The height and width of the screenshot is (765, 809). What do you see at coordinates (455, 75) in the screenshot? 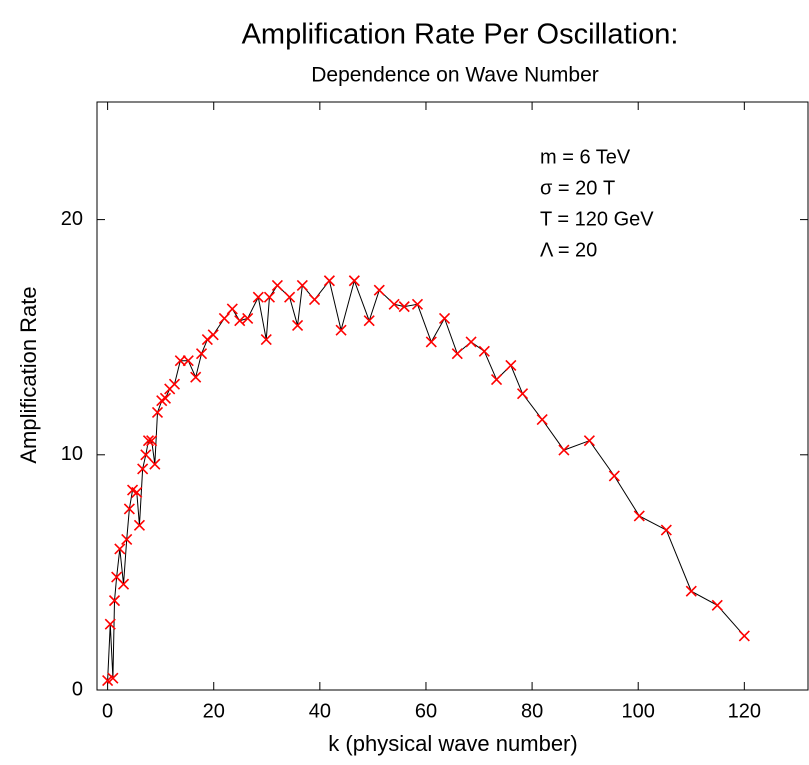
I see `chart-subtitle: Dependence on Wave Number` at bounding box center [455, 75].